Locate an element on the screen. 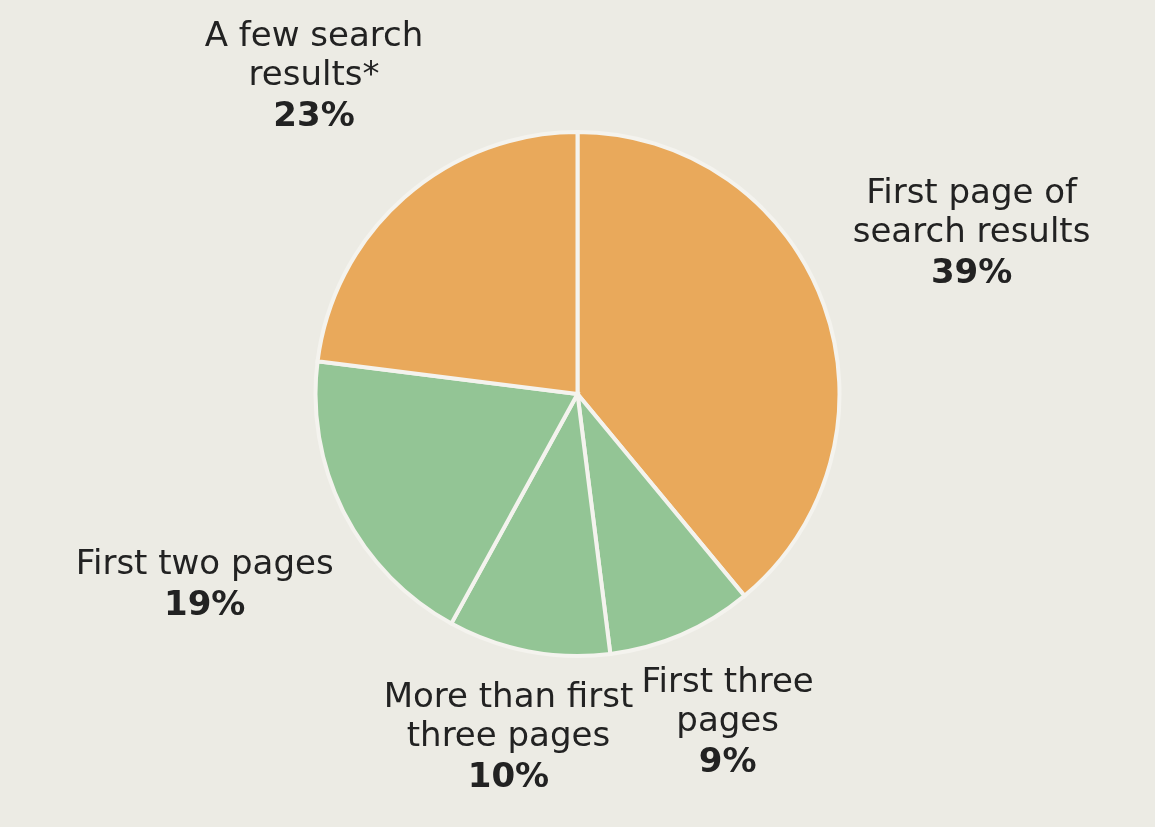 The width and height of the screenshot is (1155, 827). data-label: 19% is located at coordinates (205, 602).